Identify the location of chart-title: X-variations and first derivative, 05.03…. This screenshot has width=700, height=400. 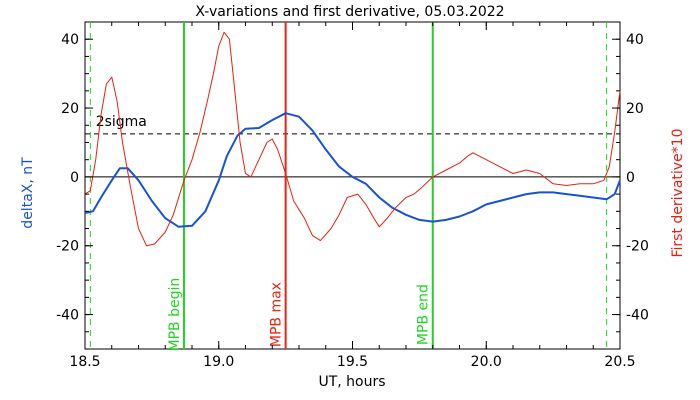
(349, 12).